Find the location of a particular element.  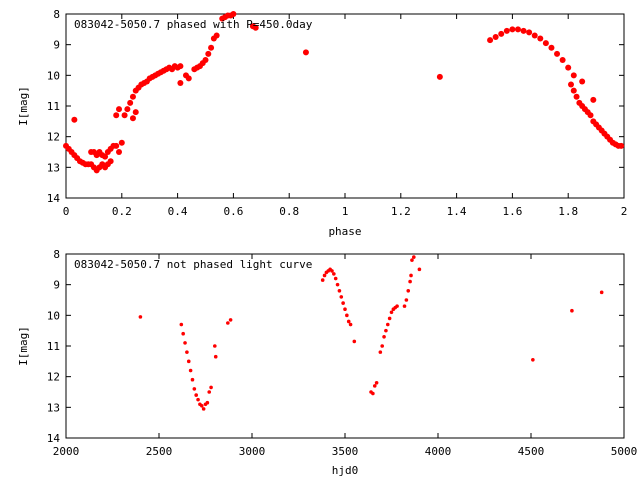

x-axis-label: hjd0 is located at coordinates (345, 470).